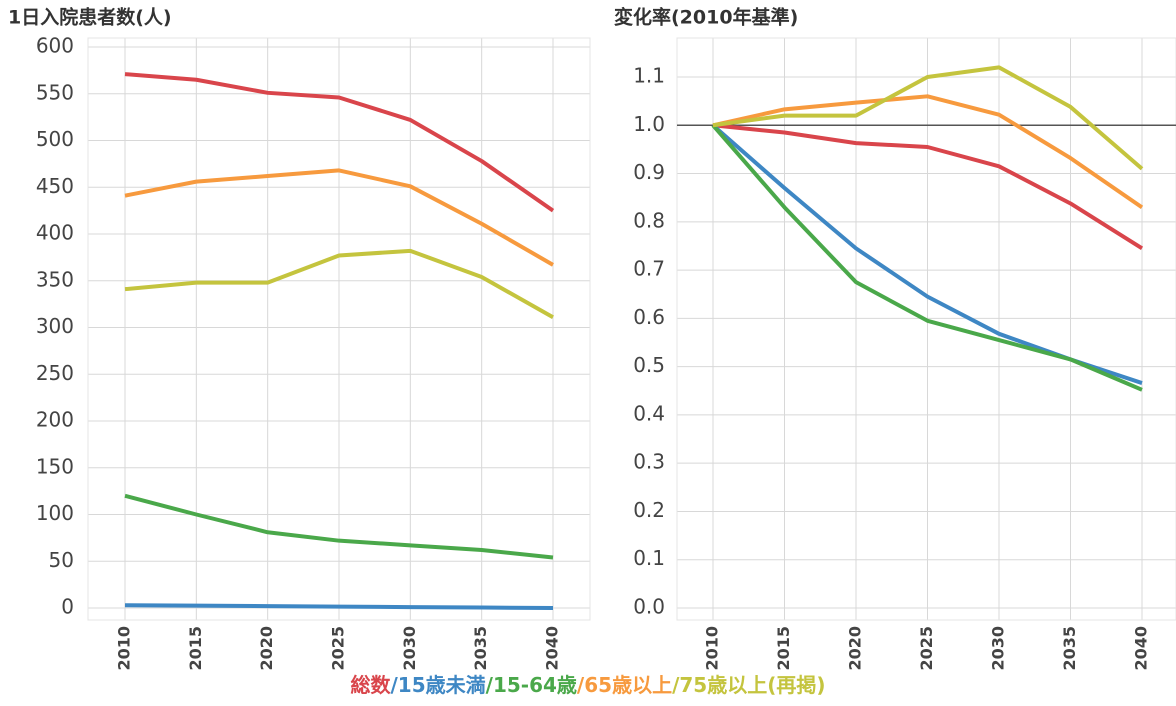 This screenshot has width=1176, height=706. What do you see at coordinates (649, 607) in the screenshot?
I see `y-tick-label: 0.0` at bounding box center [649, 607].